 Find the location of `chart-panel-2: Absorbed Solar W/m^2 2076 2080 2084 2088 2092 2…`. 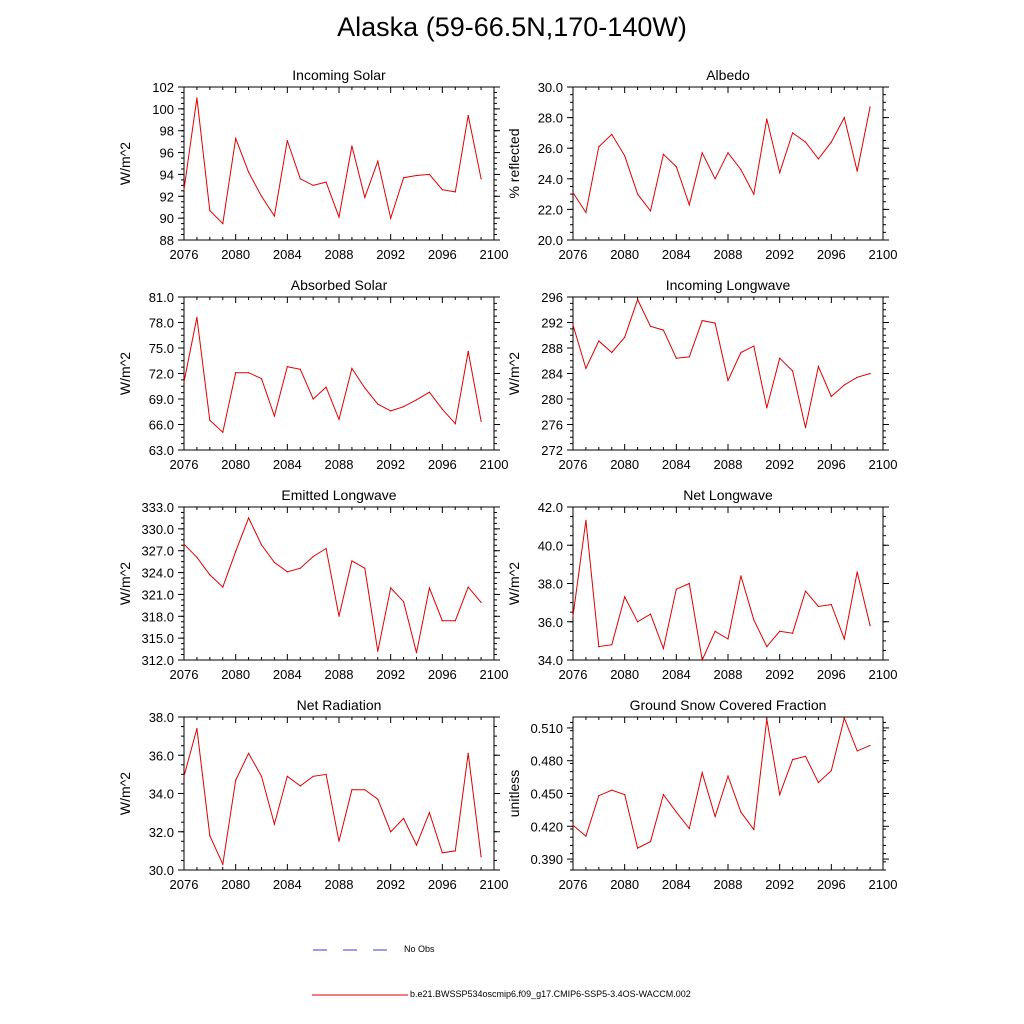

chart-panel-2: Absorbed Solar W/m^2 2076 2080 2084 2088 2092 2… is located at coordinates (312, 374).